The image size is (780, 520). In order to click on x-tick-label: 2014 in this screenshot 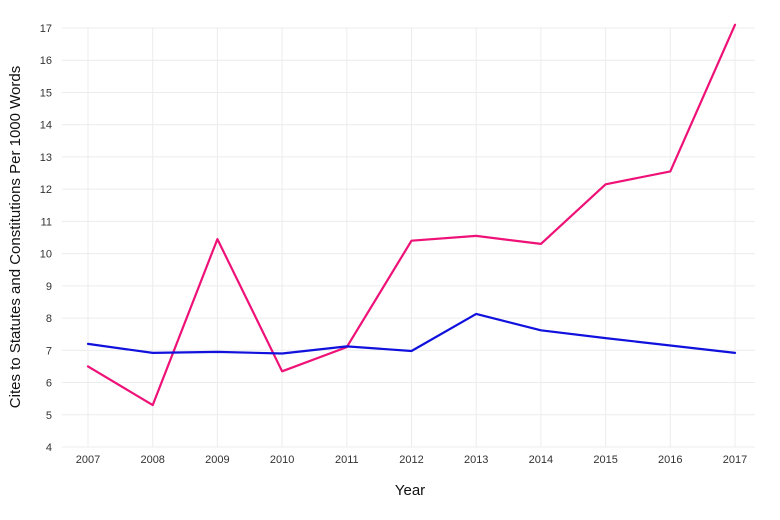, I will do `click(541, 460)`.